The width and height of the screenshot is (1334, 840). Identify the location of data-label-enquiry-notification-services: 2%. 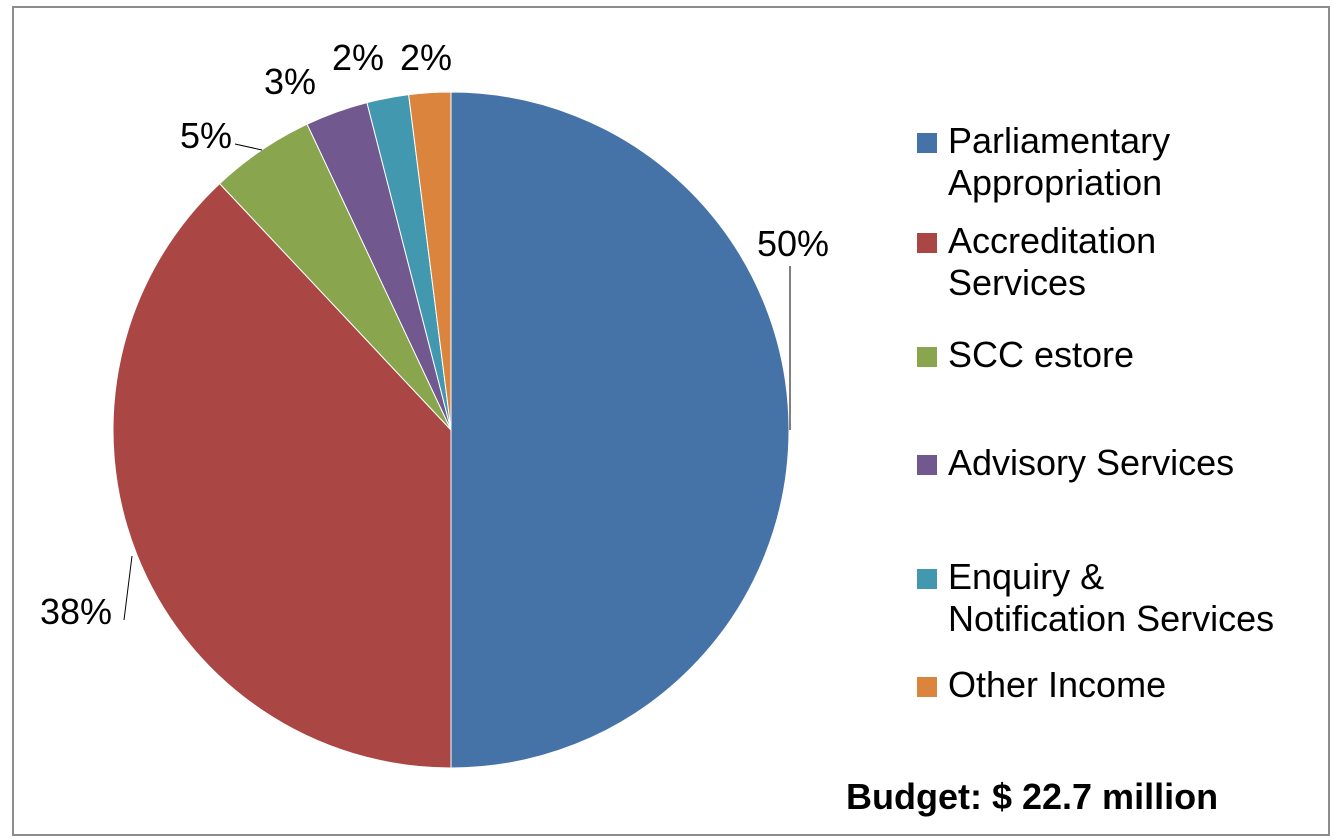
(358, 57).